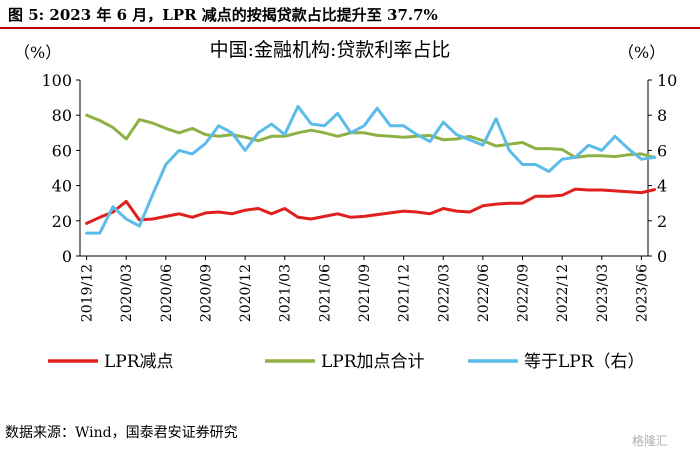  Describe the element at coordinates (662, 168) in the screenshot. I see `right-axis-ticks: 0 2 4 6 8 10` at that location.